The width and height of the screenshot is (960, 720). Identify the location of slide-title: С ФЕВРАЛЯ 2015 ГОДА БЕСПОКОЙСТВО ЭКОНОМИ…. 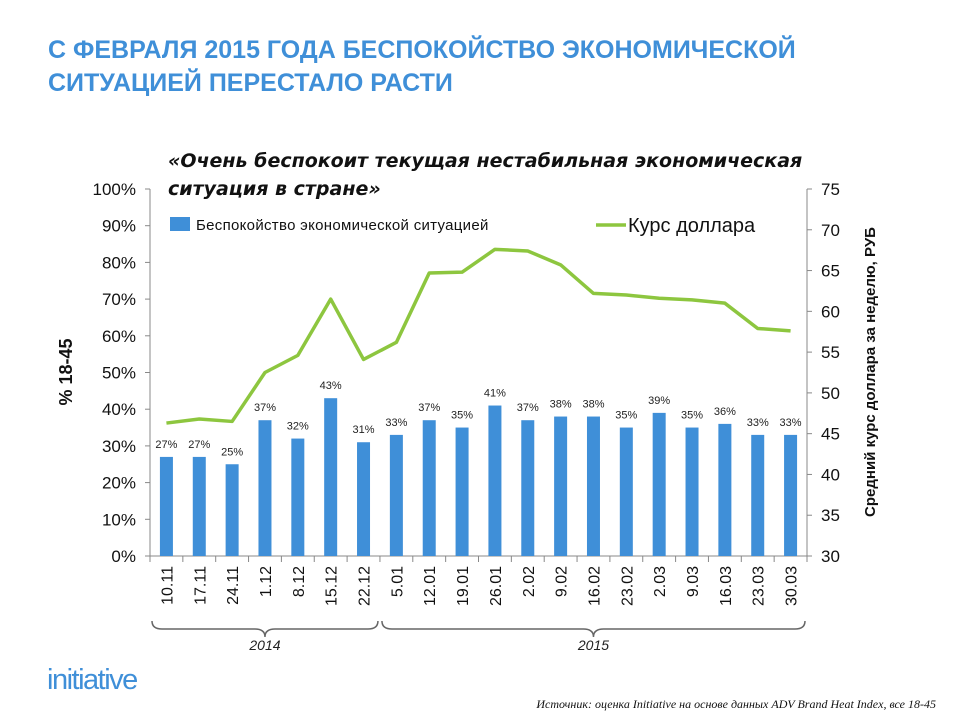
(422, 66).